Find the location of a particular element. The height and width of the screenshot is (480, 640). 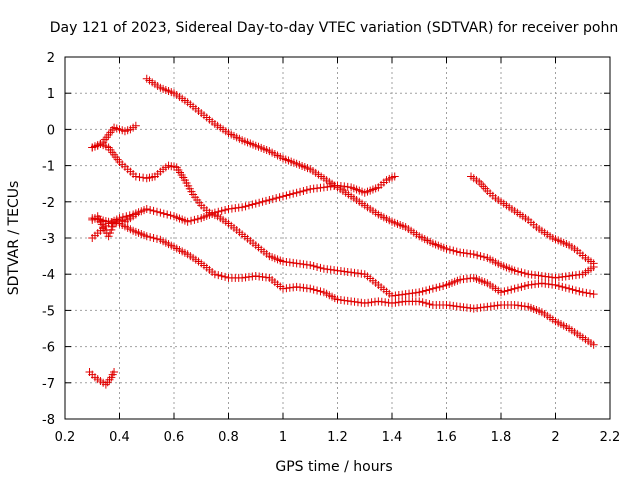

x-tick-label: 2.2 is located at coordinates (610, 437).